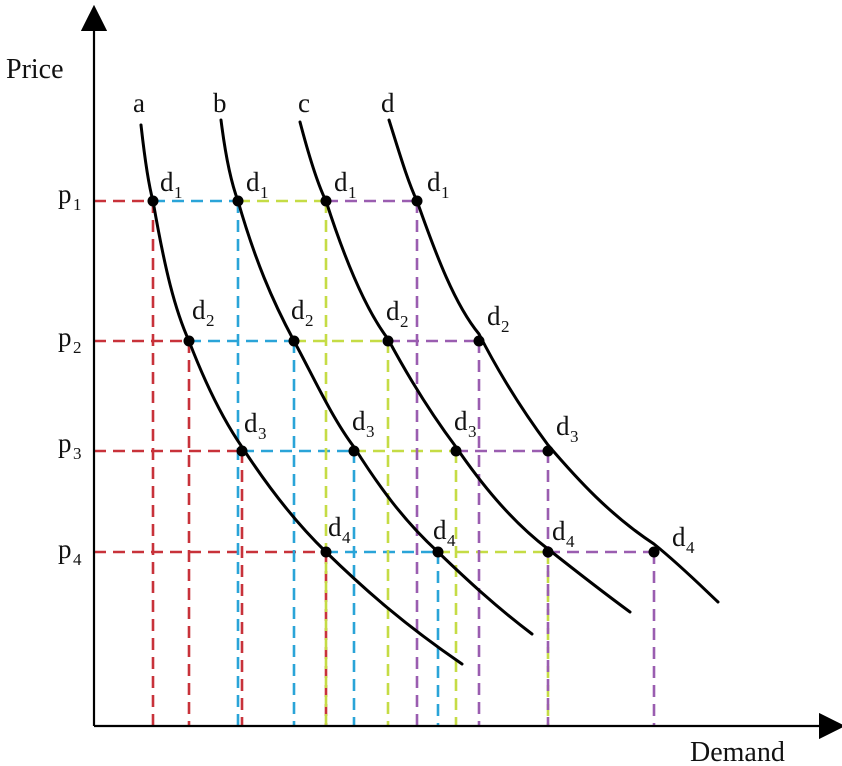 The width and height of the screenshot is (842, 766). I want to click on point-label-sub-d-d3: 3, so click(574, 436).